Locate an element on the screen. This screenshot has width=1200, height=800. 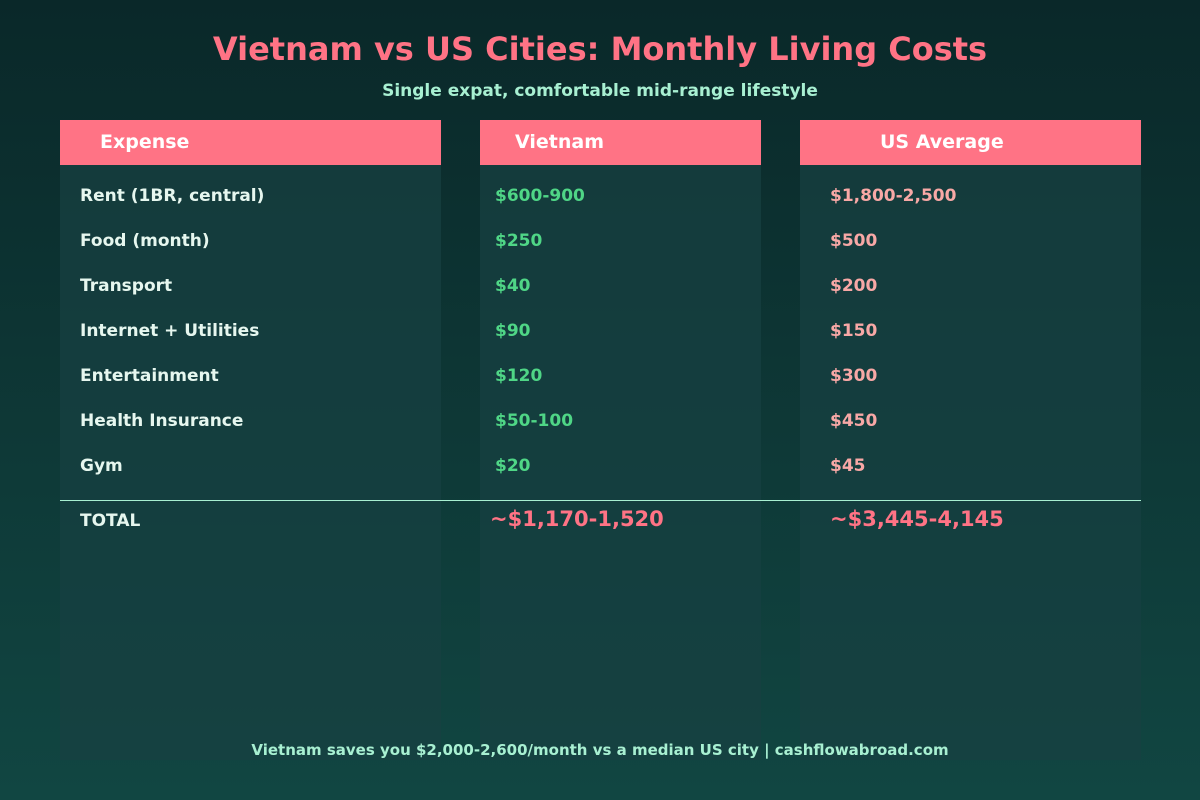
row-us-value: $200 is located at coordinates (854, 286).